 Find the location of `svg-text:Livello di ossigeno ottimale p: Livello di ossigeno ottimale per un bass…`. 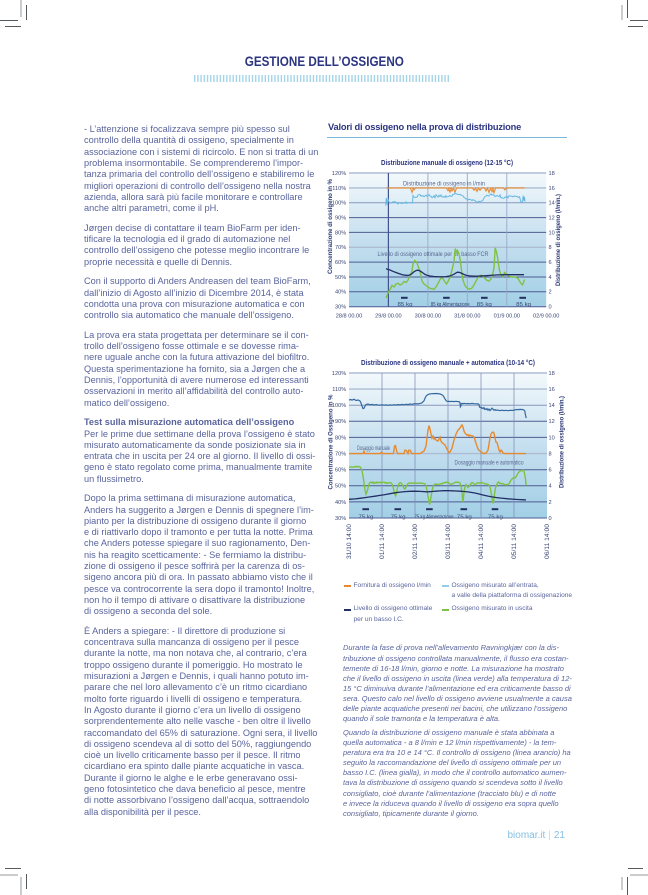

svg-text:Livello di ossigeno ottimale p: Livello di ossigeno ottimale per un bass… is located at coordinates (433, 254).